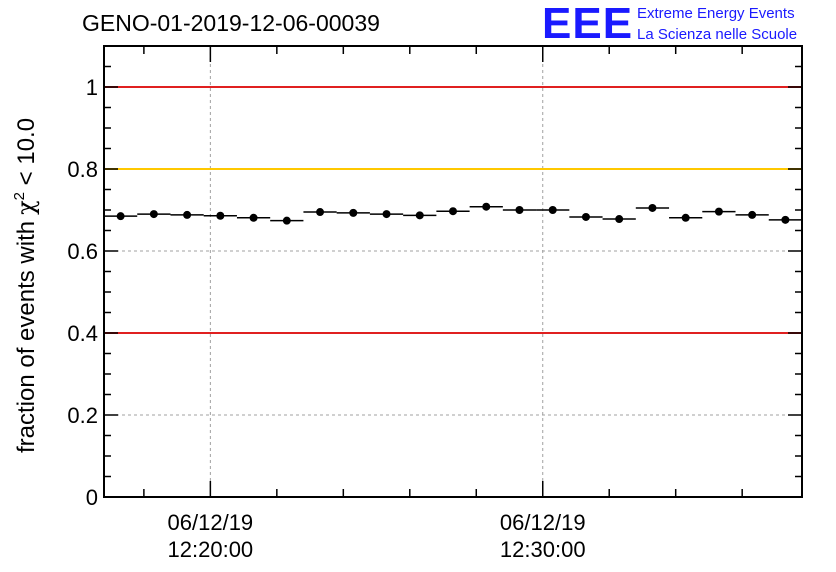 Image resolution: width=836 pixels, height=572 pixels. Describe the element at coordinates (26, 155) in the screenshot. I see `y-label-suffix: < 10.0` at that location.